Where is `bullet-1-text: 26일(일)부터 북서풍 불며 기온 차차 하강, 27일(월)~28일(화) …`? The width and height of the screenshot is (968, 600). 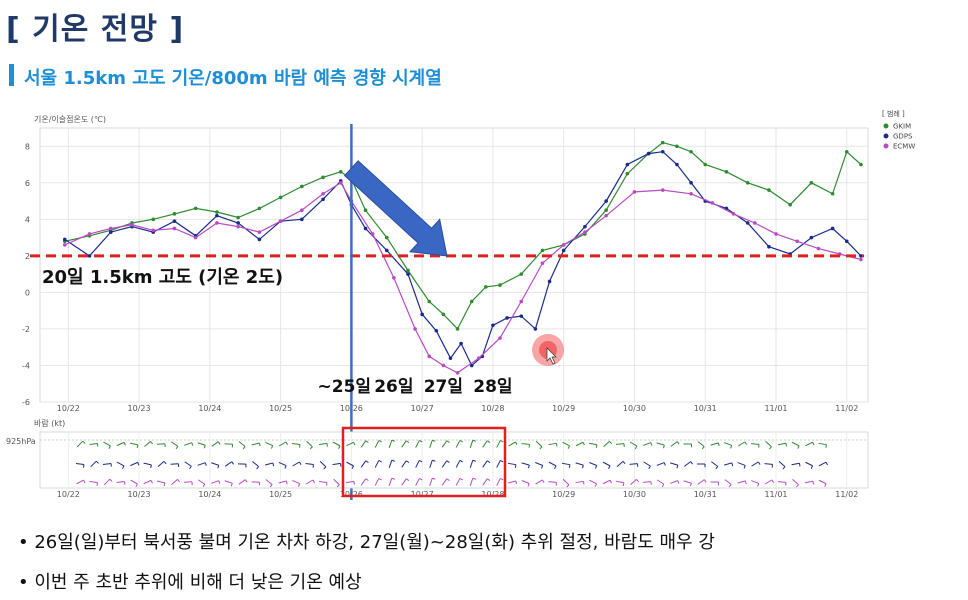 bullet-1-text: 26일(일)부터 북서풍 불며 기온 차차 하강, 27일(월)~28일(화) … is located at coordinates (374, 542).